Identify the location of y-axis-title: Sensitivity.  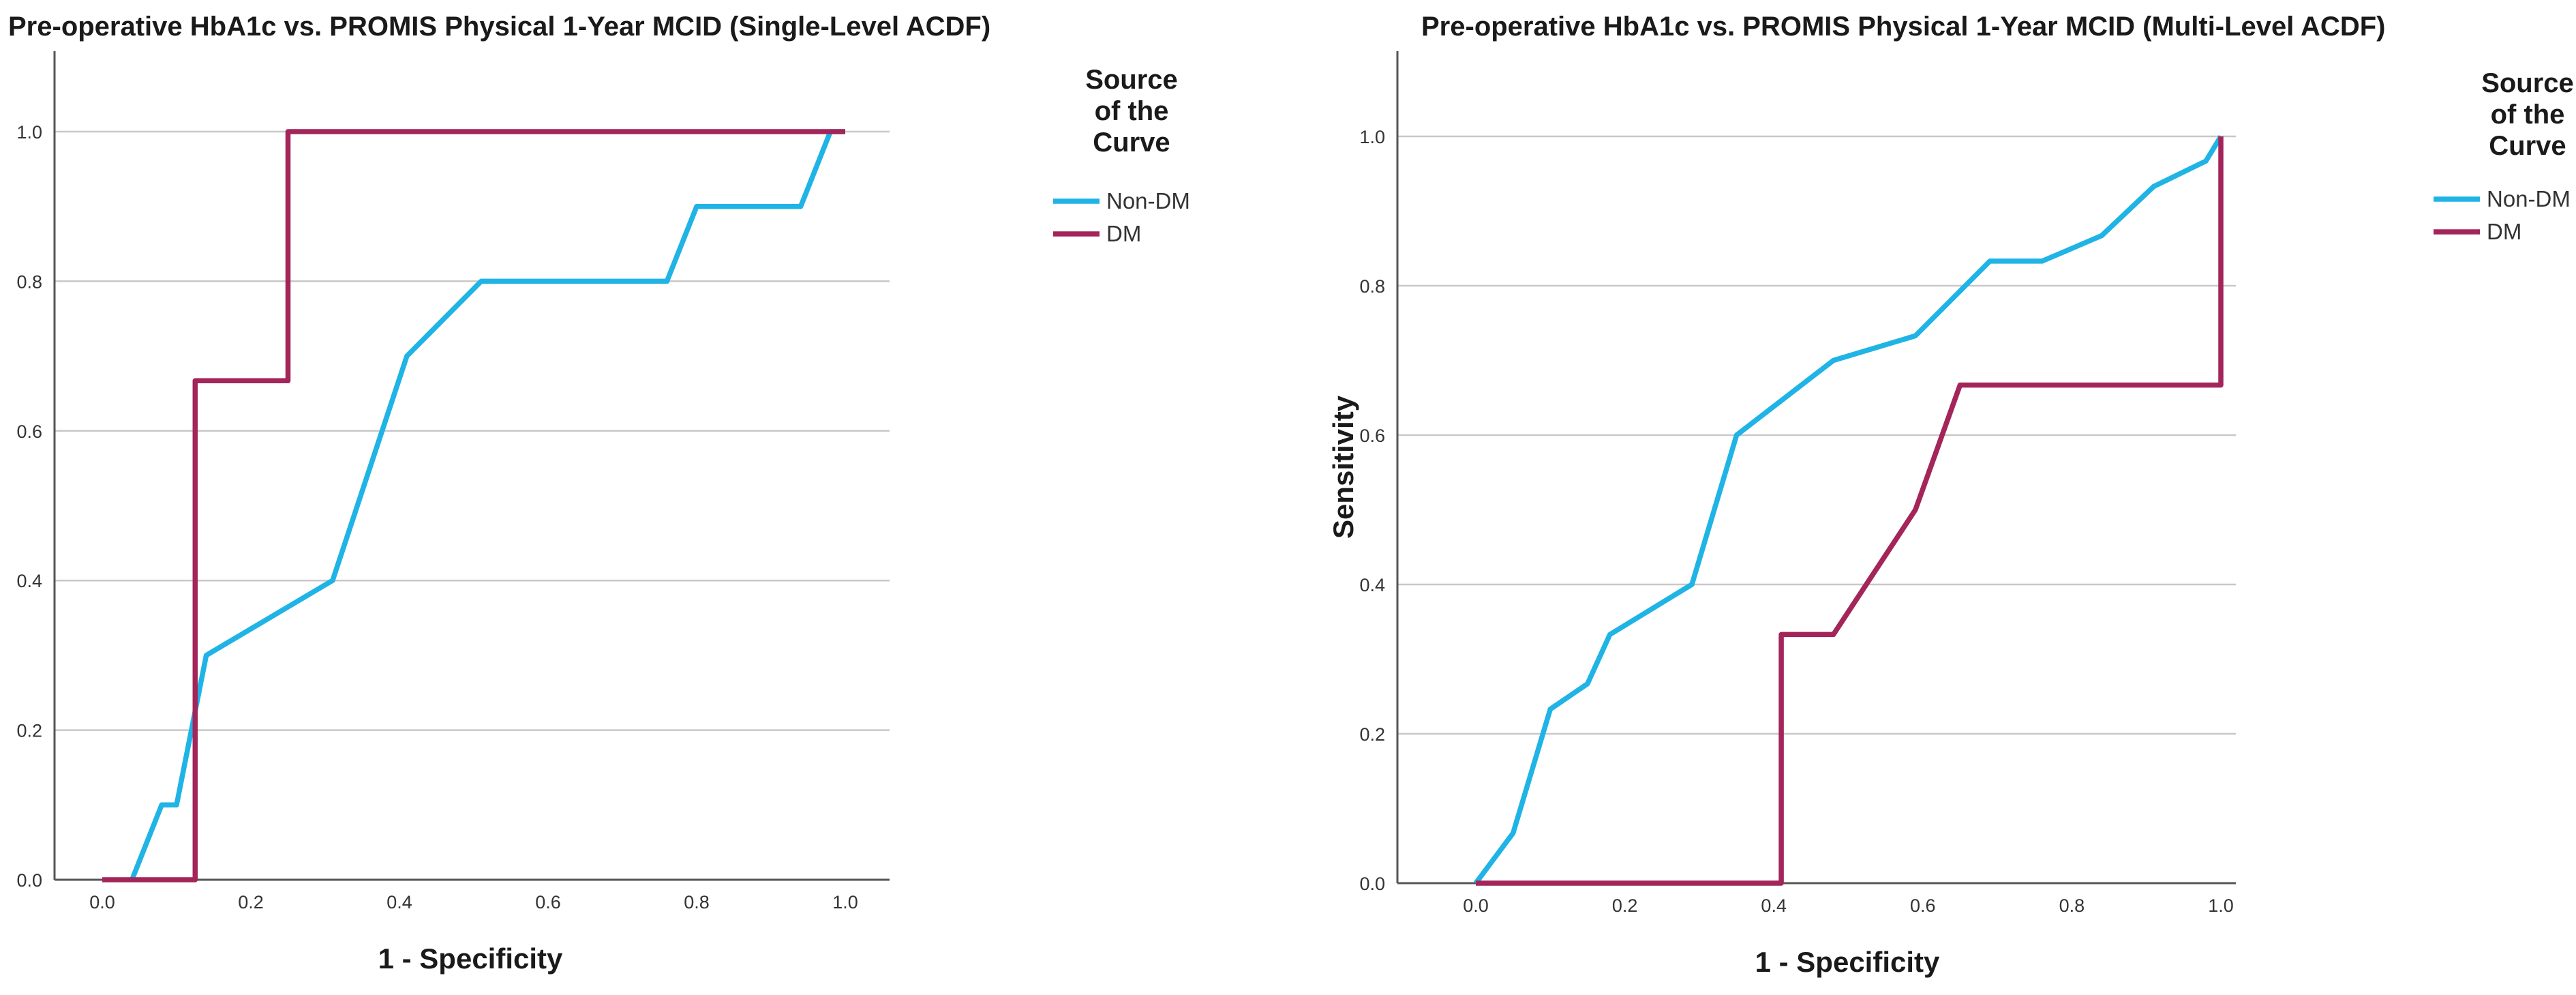
(1343, 467).